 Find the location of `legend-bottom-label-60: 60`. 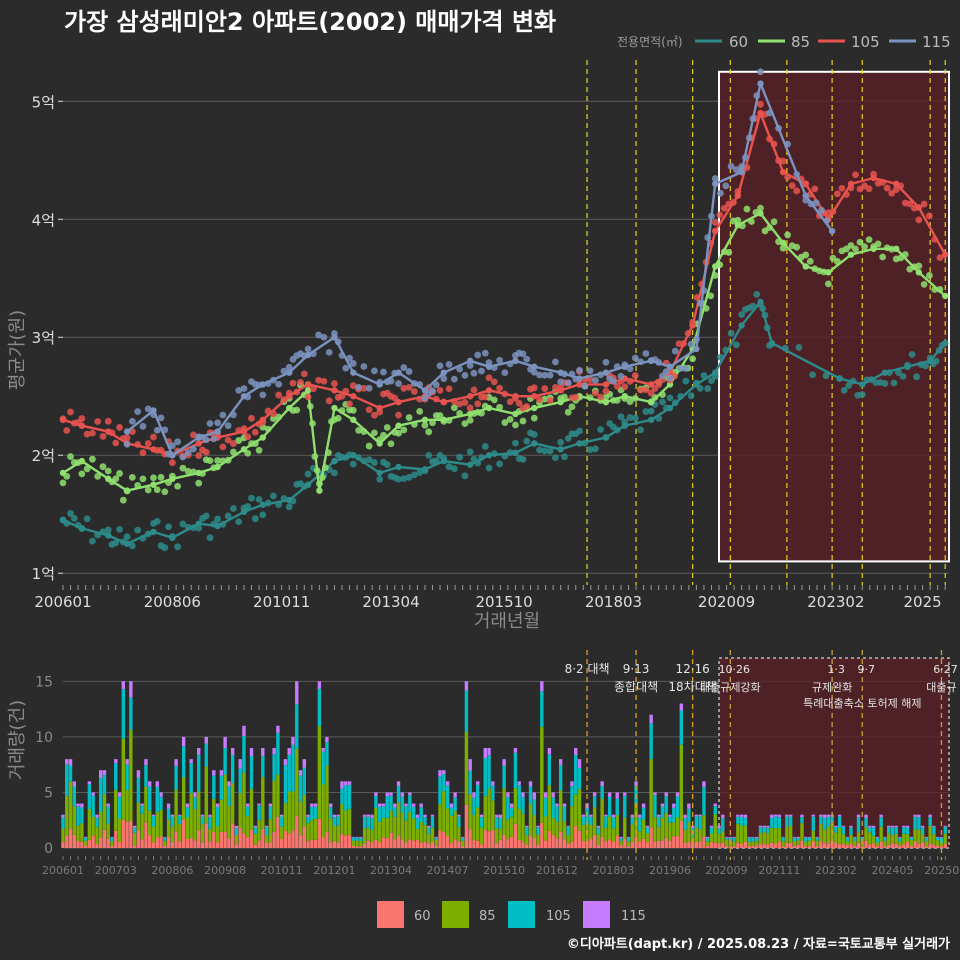

legend-bottom-label-60: 60 is located at coordinates (422, 916).